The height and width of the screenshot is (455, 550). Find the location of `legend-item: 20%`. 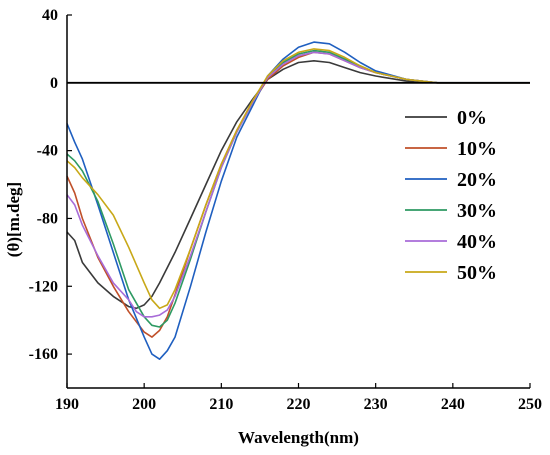

legend-item: 20% is located at coordinates (451, 180).